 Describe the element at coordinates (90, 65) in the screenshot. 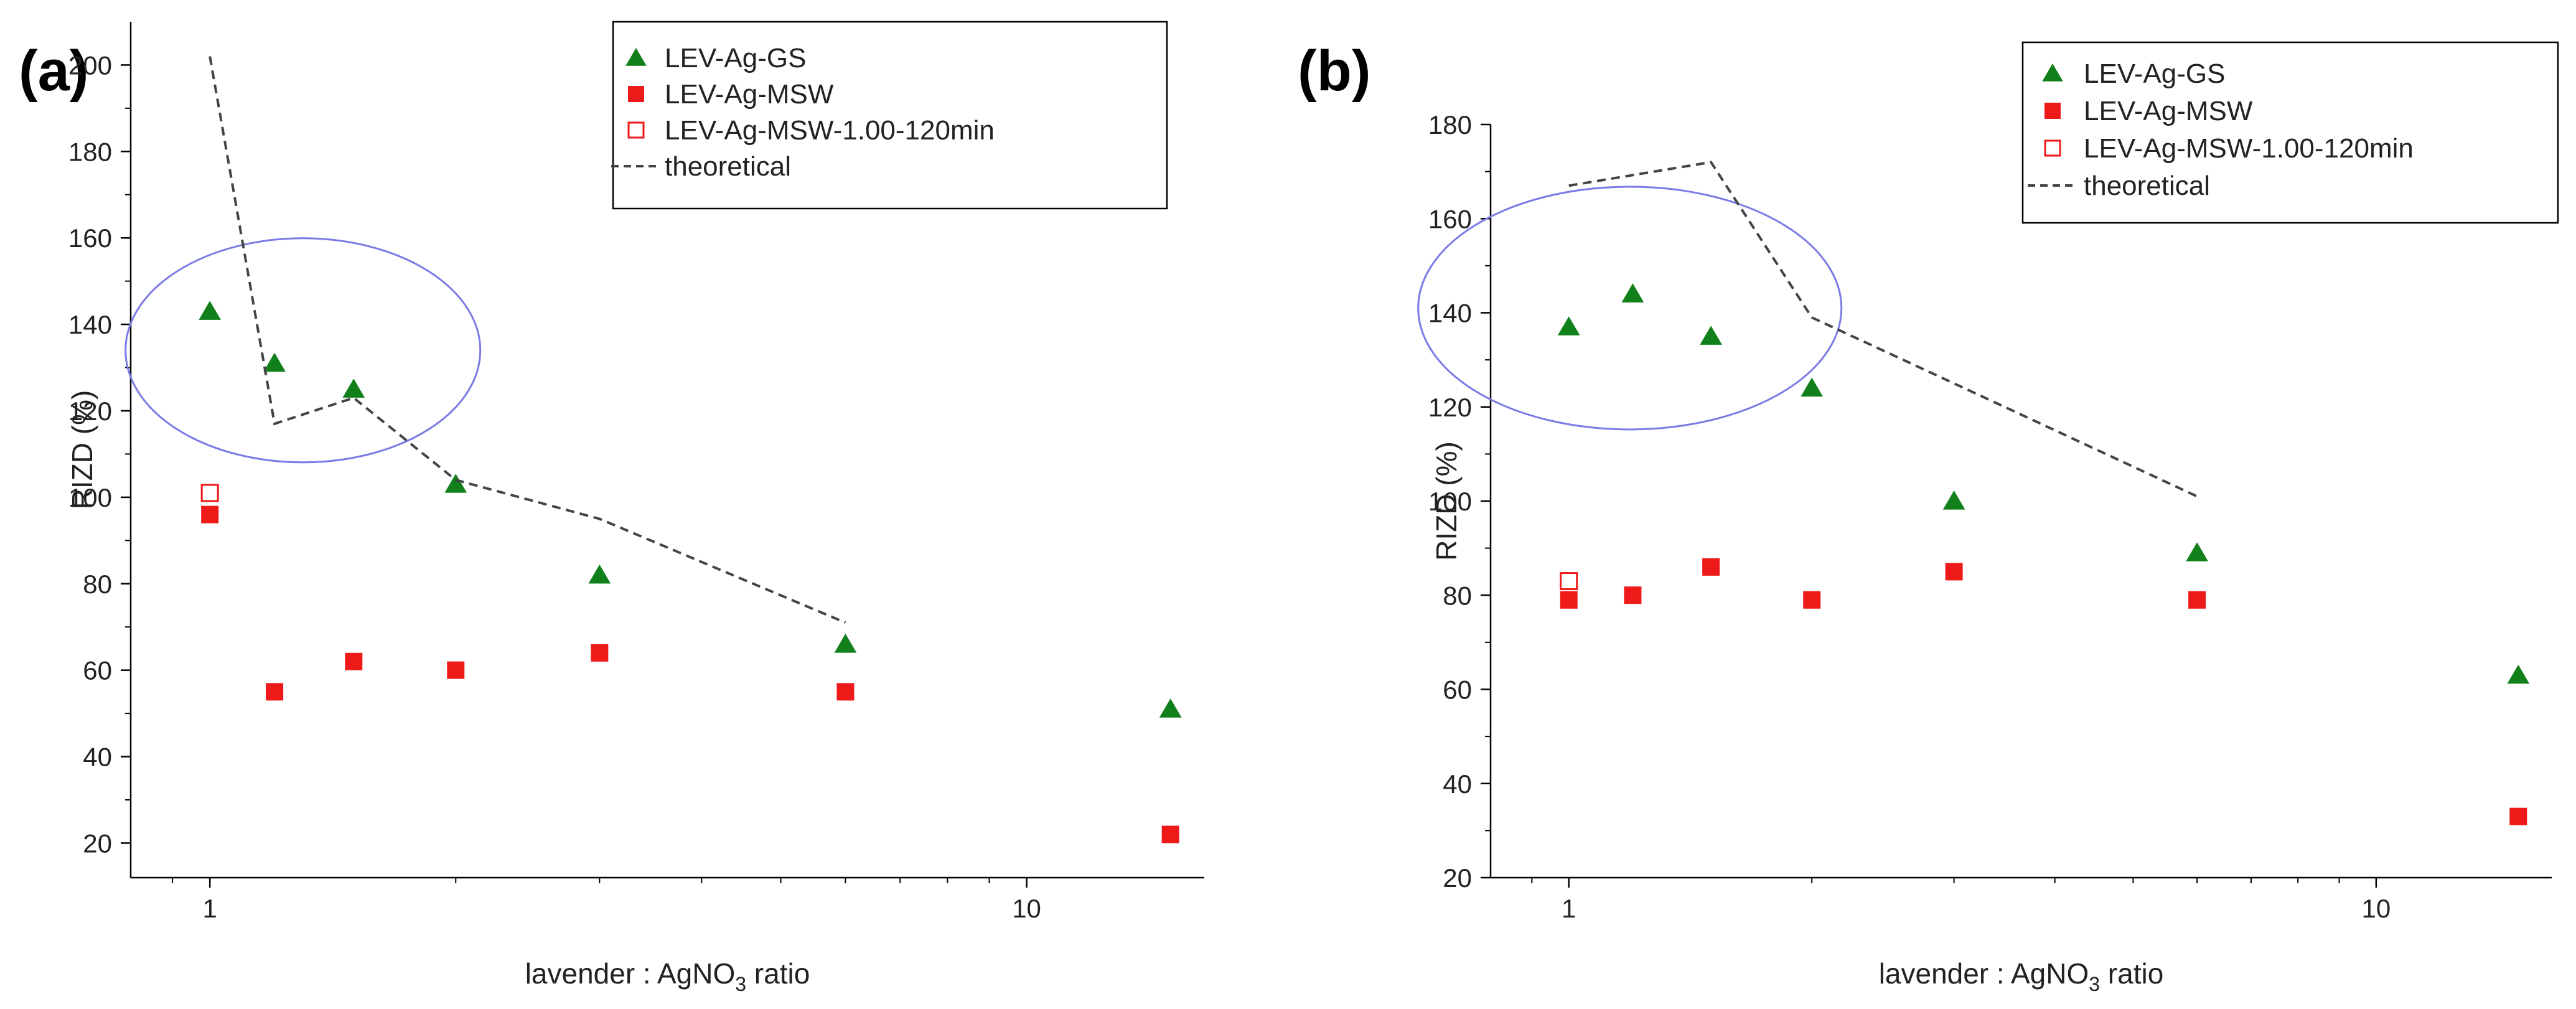

I see `y-tick-label: 200` at that location.